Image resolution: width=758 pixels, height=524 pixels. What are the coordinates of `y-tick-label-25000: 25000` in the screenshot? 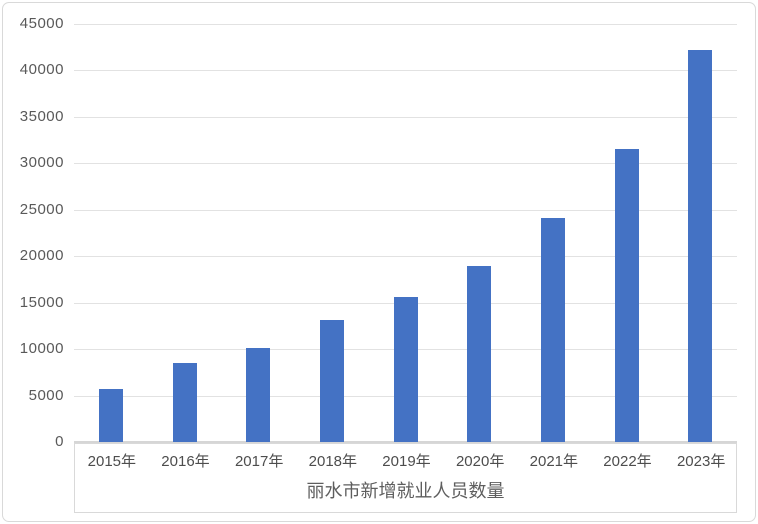 It's located at (41, 209).